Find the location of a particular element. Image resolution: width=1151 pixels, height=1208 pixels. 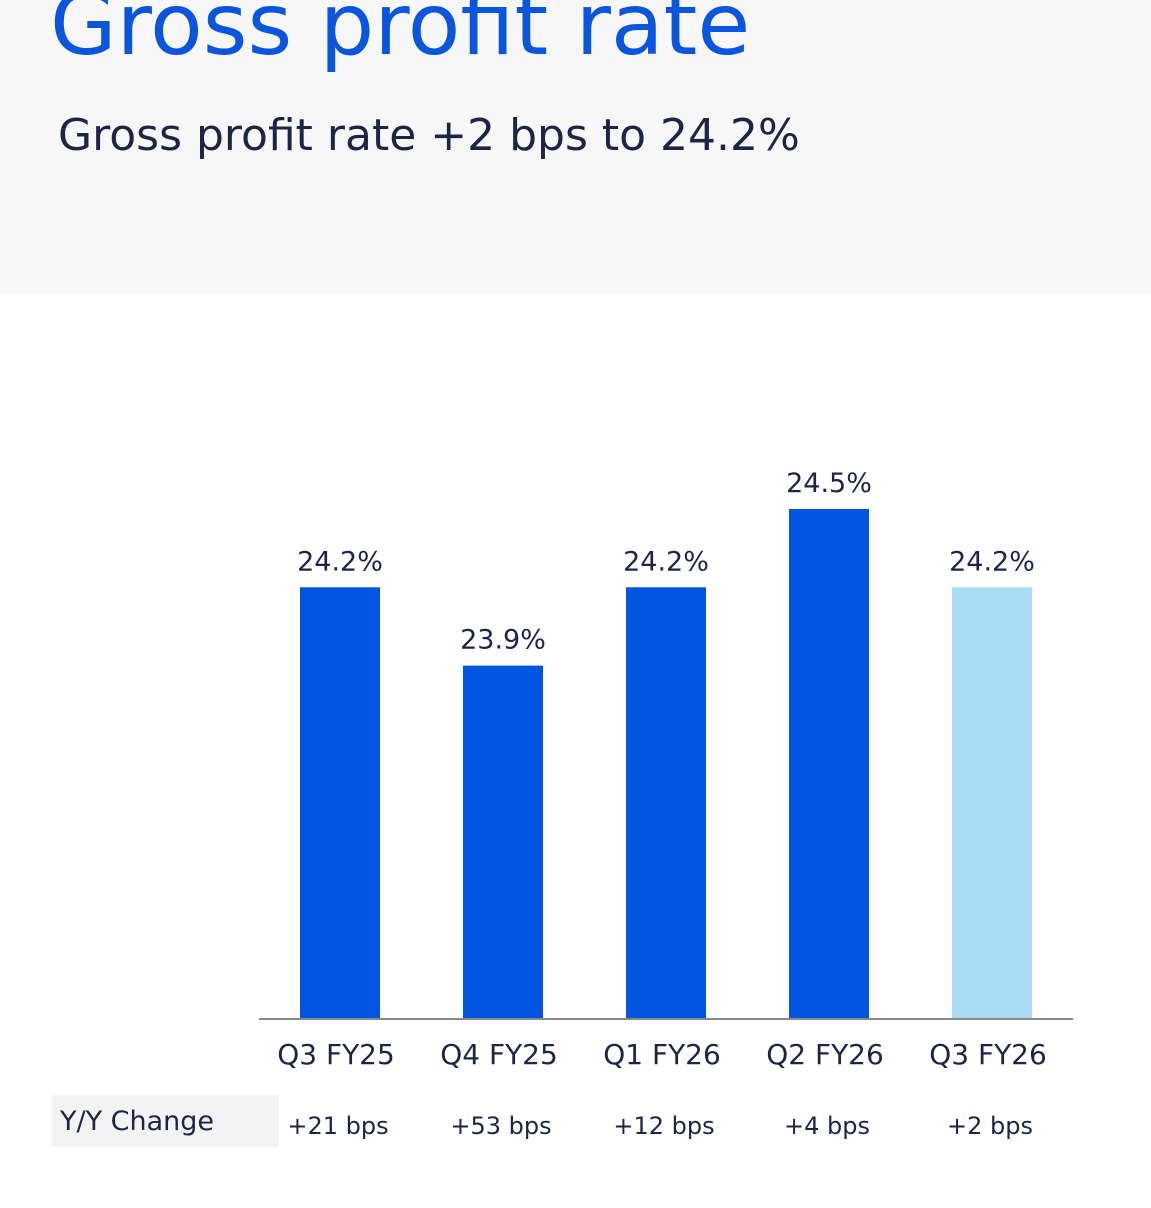

yoy-label-cell is located at coordinates (165, 1121).